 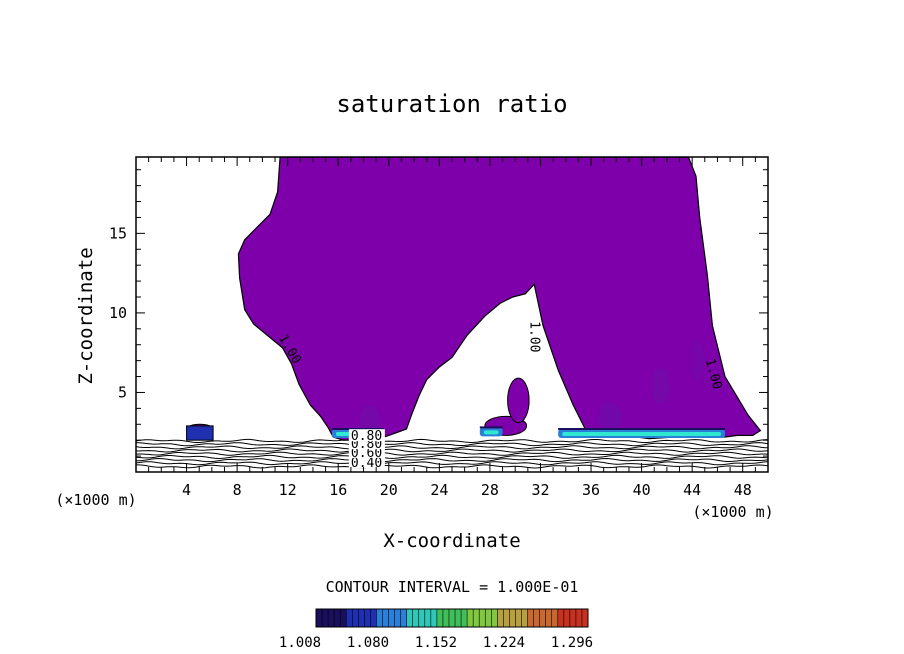 I want to click on contour-label-1: 0.60, so click(x=366, y=453).